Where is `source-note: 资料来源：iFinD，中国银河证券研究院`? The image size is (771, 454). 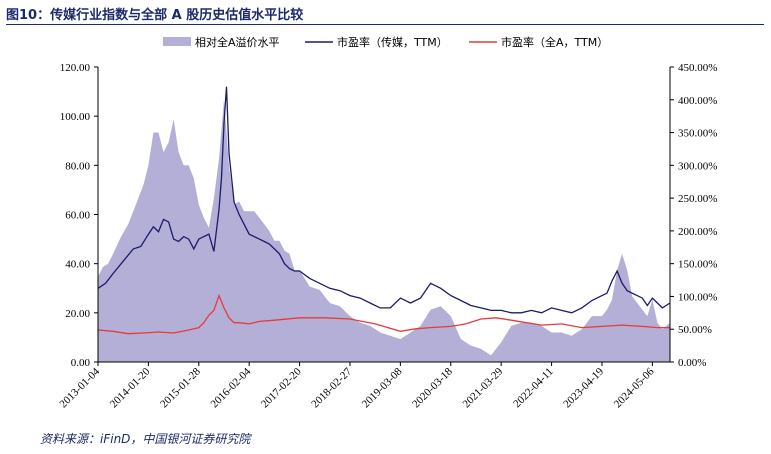 source-note: 资料来源：iFinD，中国银河证券研究院 is located at coordinates (145, 439).